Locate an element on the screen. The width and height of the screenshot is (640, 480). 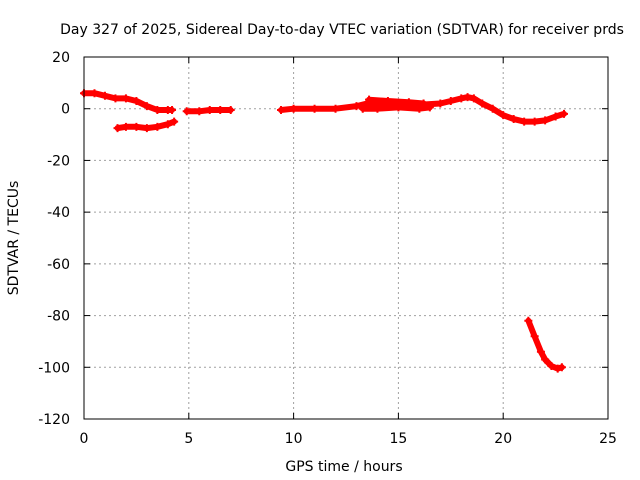
y-tick-label: -60 is located at coordinates (58, 265).